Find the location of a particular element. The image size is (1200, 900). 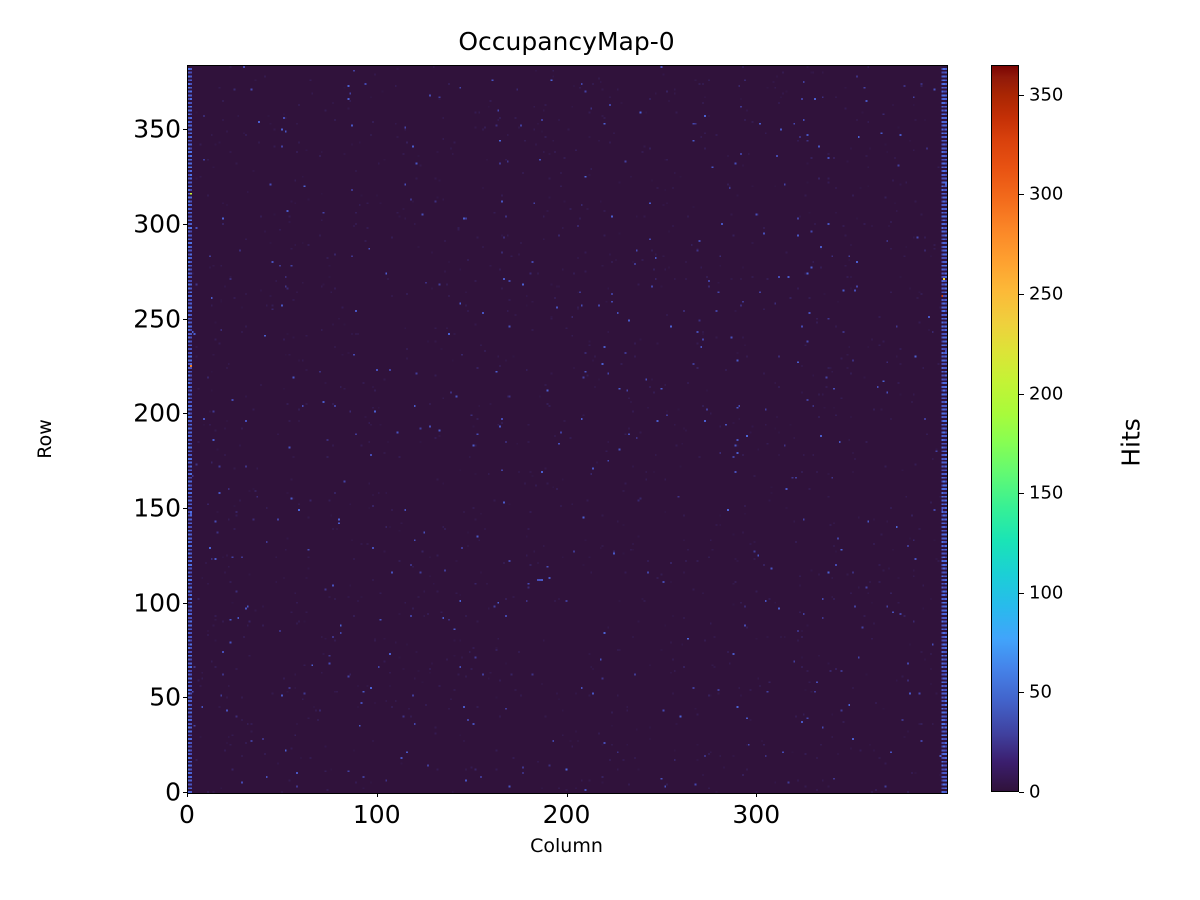

colorbar-tick-label: 250 is located at coordinates (1046, 294).